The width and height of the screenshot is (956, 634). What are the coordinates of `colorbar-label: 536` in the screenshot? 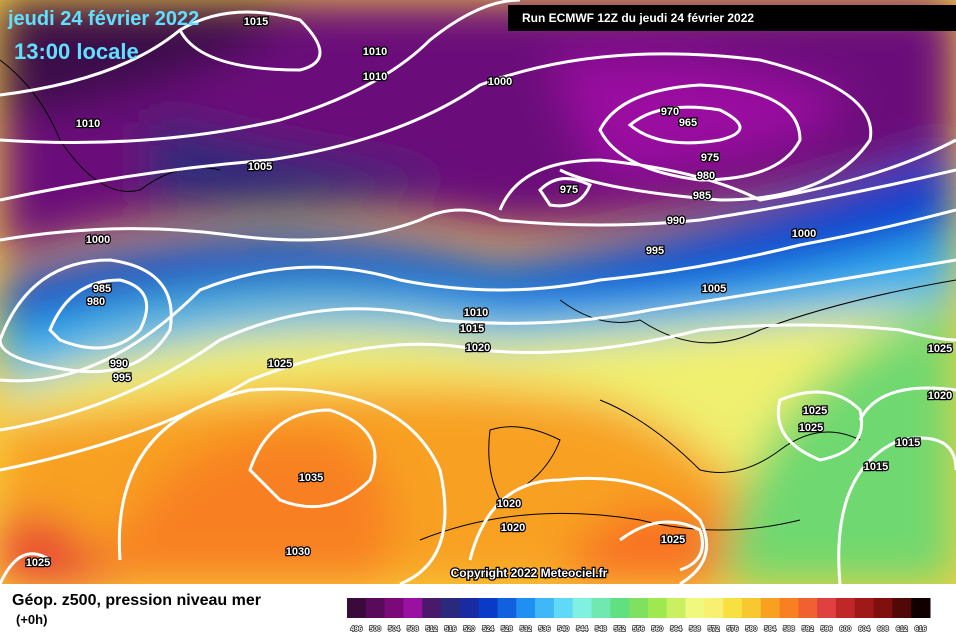 It's located at (545, 629).